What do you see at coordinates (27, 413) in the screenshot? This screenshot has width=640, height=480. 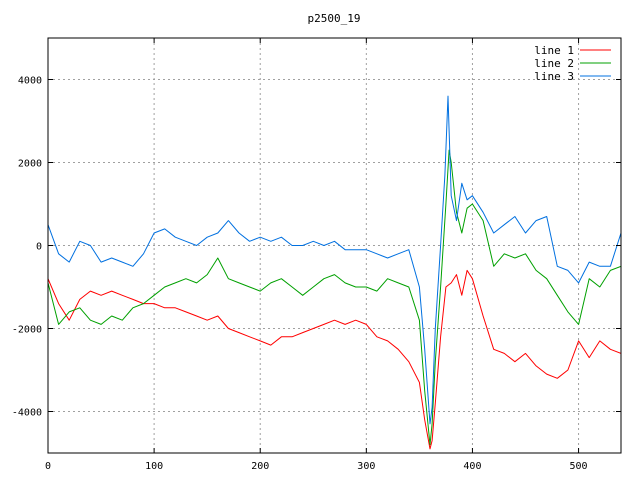 I see `y-tick-label: -4000` at bounding box center [27, 413].